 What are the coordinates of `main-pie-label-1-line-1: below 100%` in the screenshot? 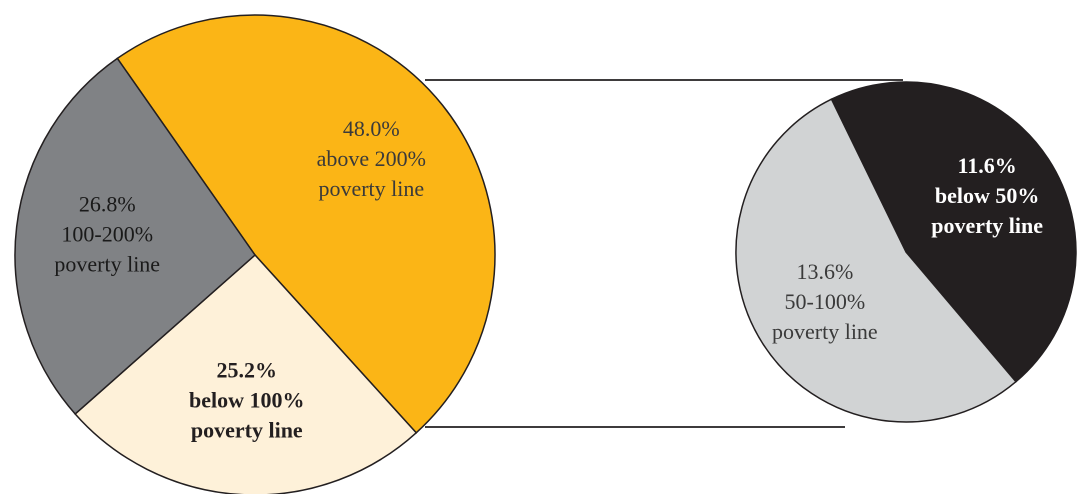 It's located at (247, 400).